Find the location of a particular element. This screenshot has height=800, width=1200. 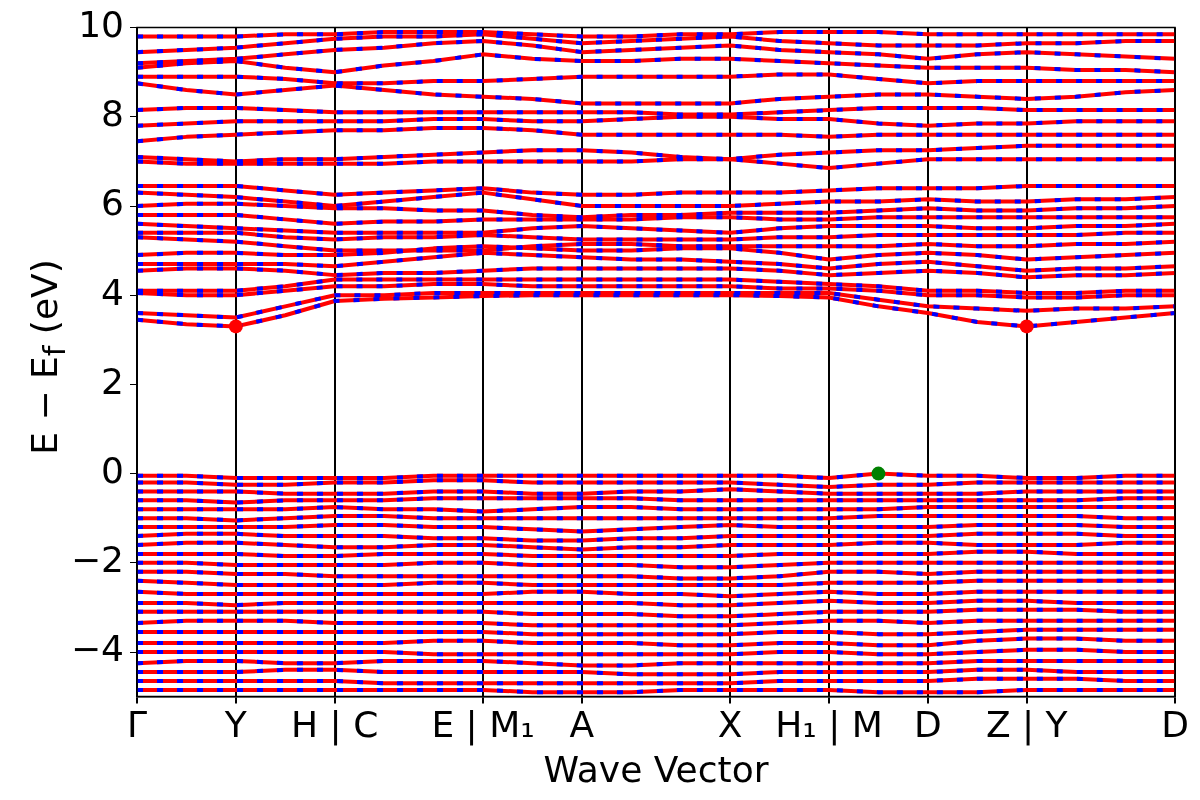

x-tick-label: Z | Y is located at coordinates (1027, 724).